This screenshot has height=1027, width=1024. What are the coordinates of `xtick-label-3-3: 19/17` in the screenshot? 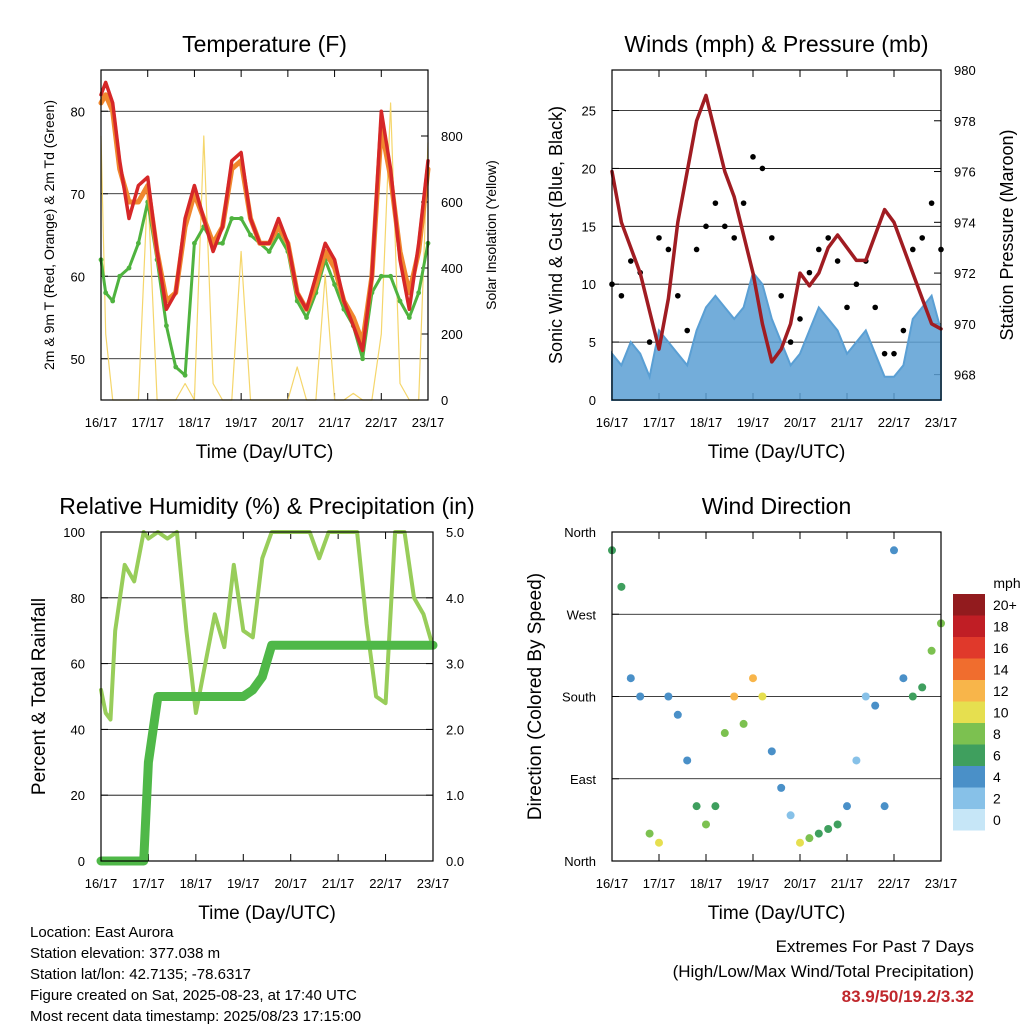 It's located at (753, 883).